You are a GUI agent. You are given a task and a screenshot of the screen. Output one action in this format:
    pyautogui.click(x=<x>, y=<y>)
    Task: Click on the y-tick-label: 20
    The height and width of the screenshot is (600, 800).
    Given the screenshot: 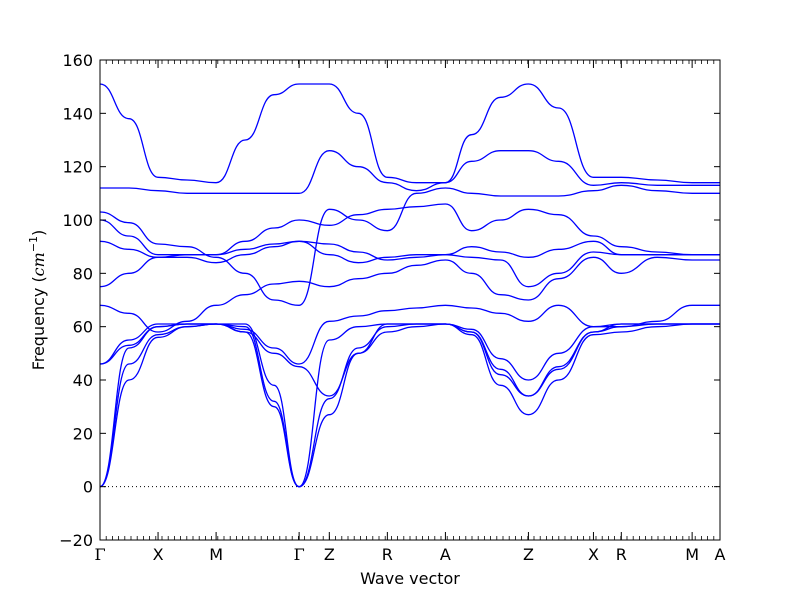 What is the action you would take?
    pyautogui.click(x=83, y=433)
    